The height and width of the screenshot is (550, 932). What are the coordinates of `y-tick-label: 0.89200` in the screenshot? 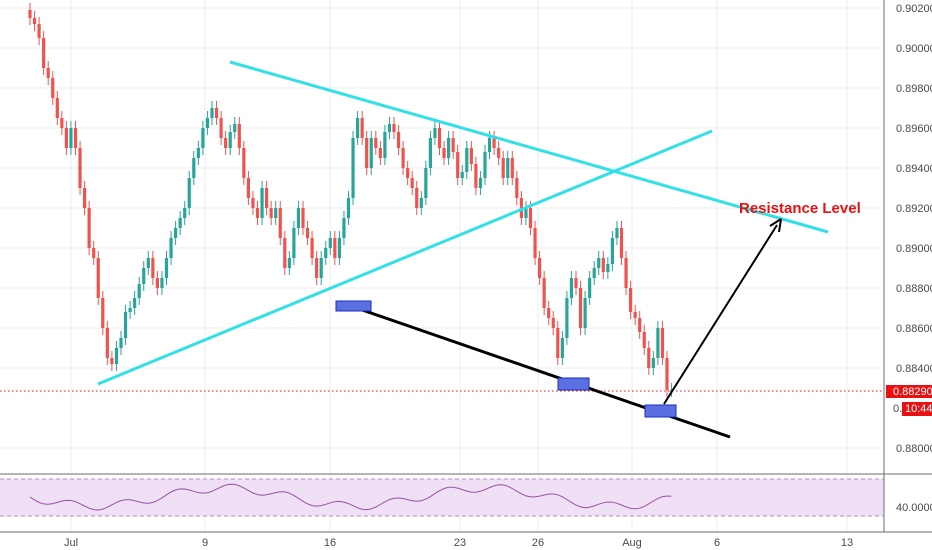 It's located at (914, 209).